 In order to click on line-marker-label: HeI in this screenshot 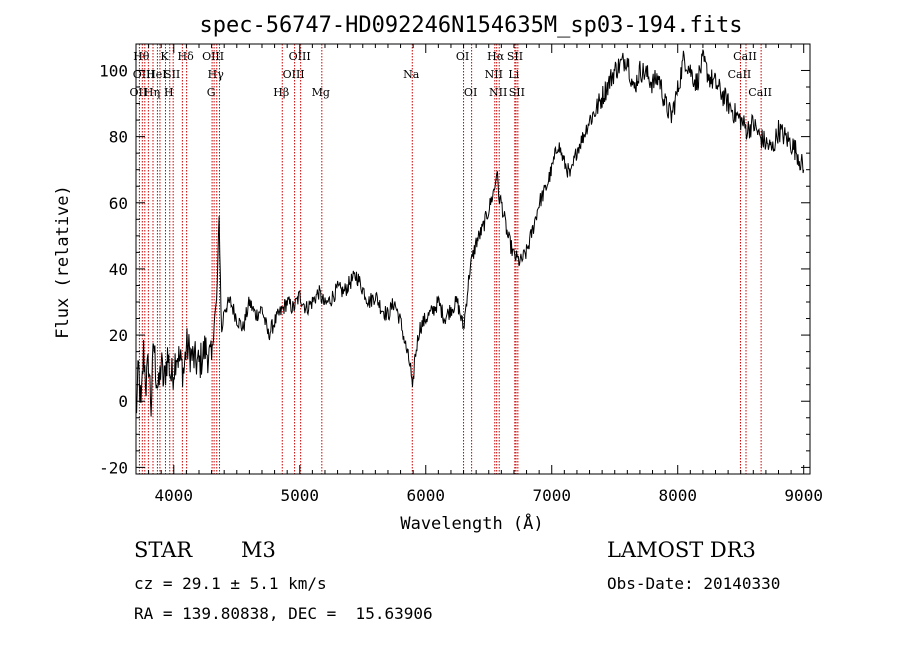, I will do `click(156, 74)`.